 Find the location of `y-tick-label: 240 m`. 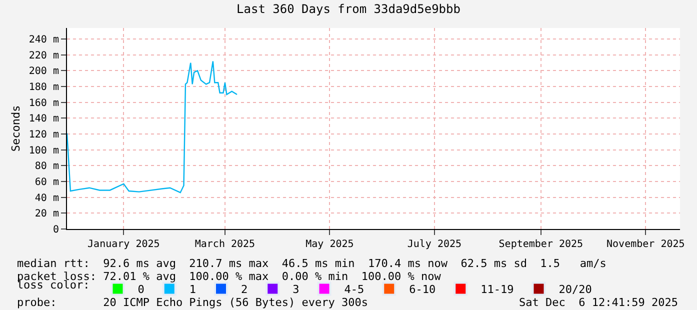

y-tick-label: 240 m is located at coordinates (43, 40).